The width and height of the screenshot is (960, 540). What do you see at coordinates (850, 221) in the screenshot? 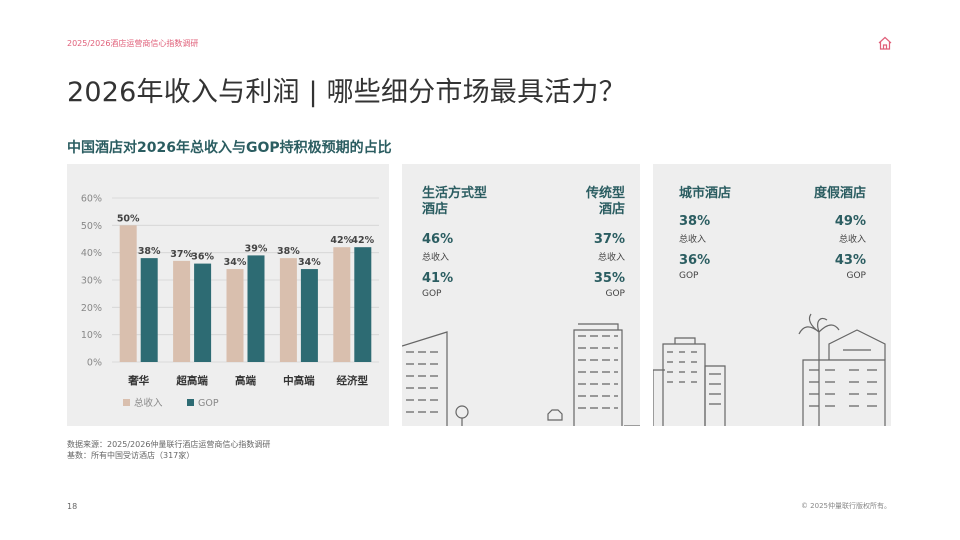
I see `resort-revenue-value: 49%` at bounding box center [850, 221].